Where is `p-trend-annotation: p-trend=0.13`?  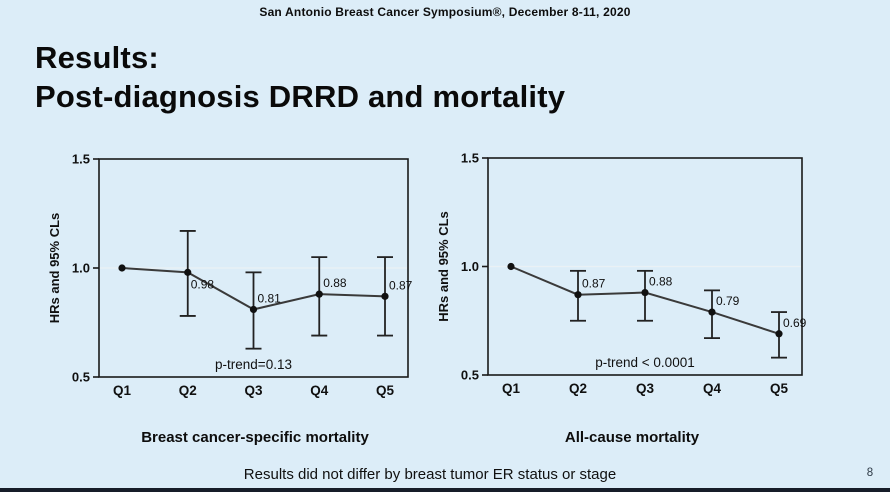
p-trend-annotation: p-trend=0.13 is located at coordinates (253, 364).